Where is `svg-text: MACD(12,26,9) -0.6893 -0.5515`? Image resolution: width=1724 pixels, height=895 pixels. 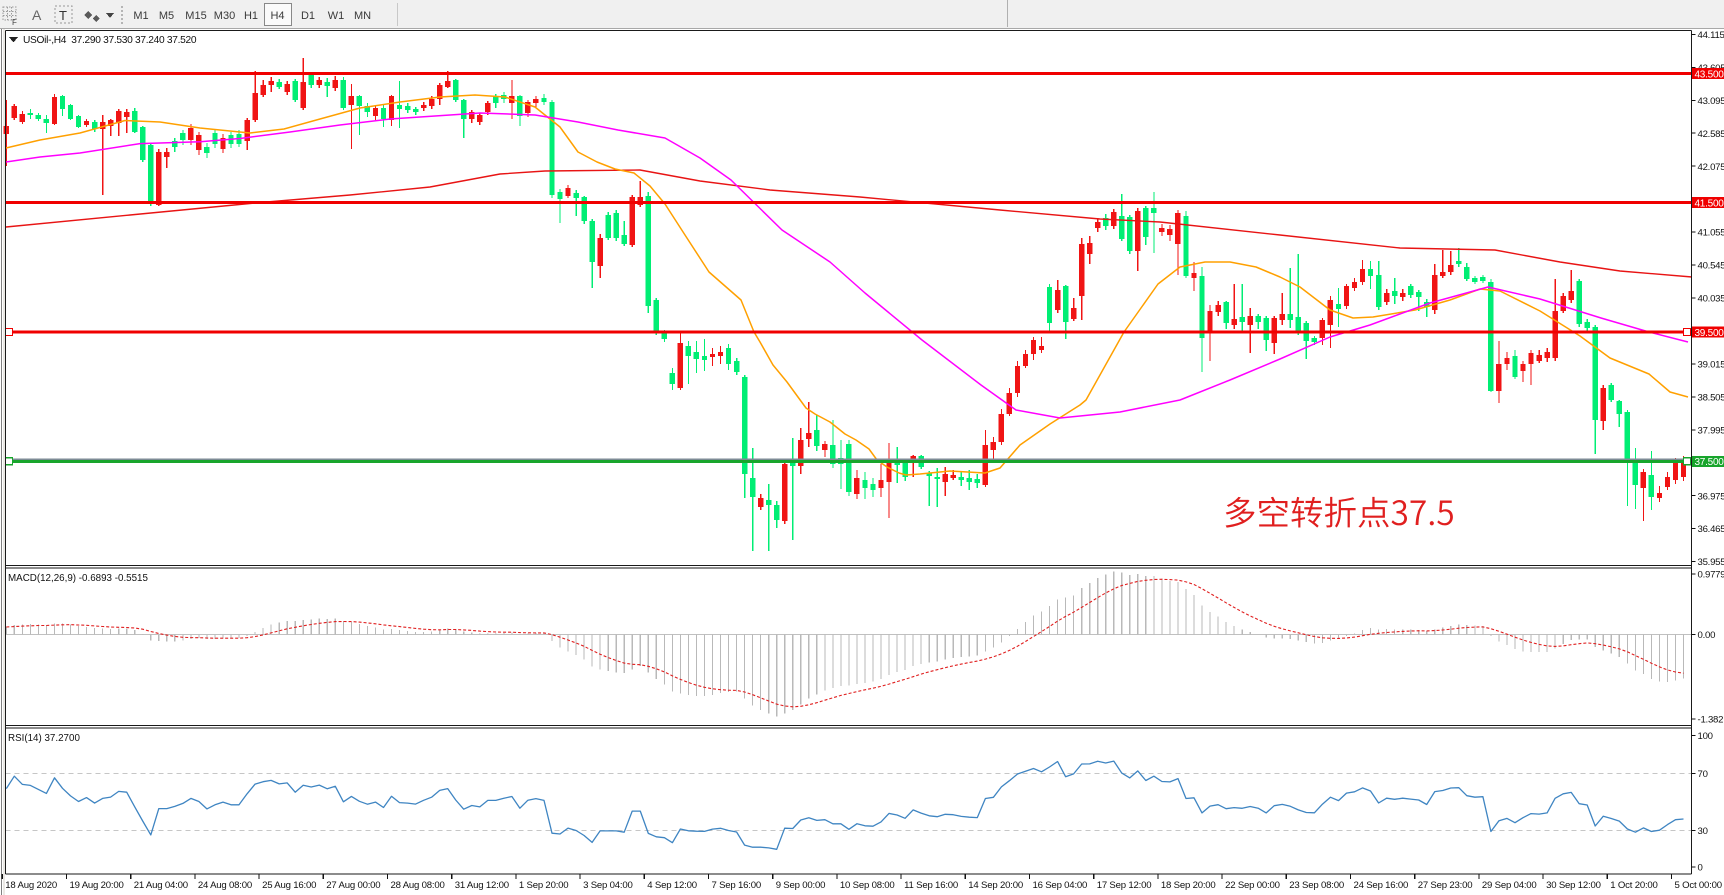 svg-text: MACD(12,26,9) -0.6893 -0.5515 is located at coordinates (78, 578).